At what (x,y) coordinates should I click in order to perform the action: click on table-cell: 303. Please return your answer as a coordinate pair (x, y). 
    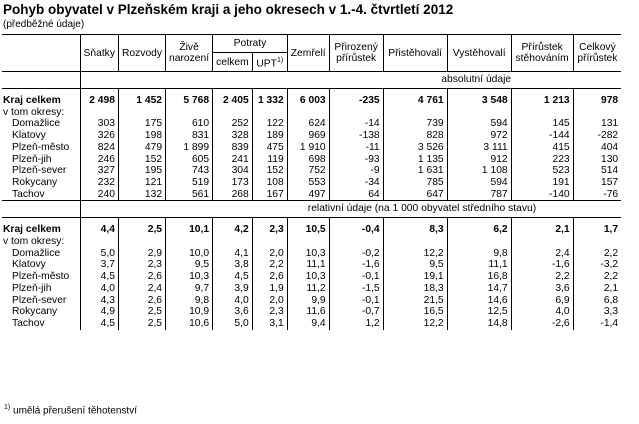
    Looking at the image, I should click on (99, 124).